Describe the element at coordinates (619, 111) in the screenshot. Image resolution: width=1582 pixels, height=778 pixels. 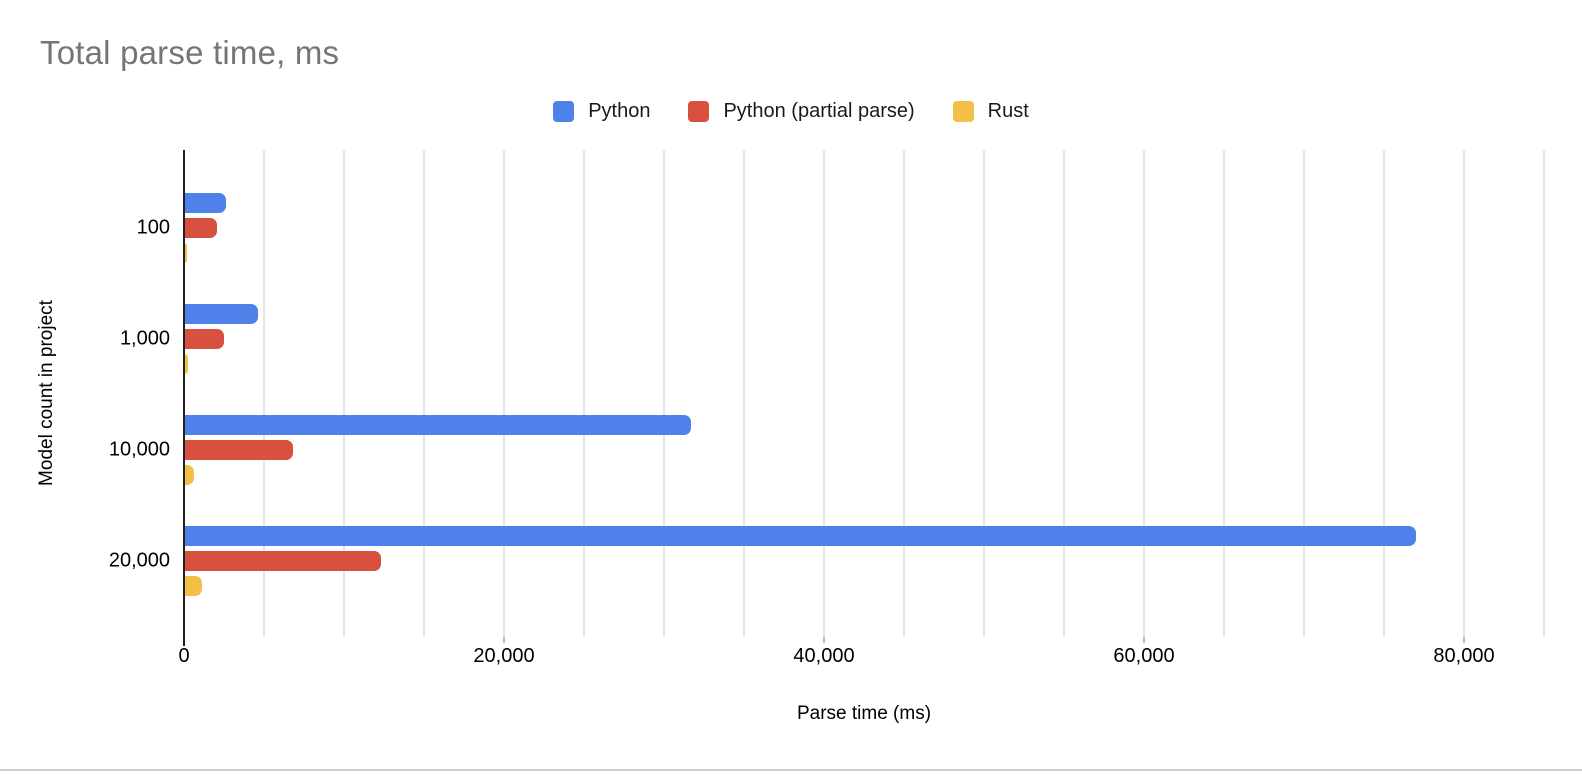
I see `legend-label: Python` at that location.